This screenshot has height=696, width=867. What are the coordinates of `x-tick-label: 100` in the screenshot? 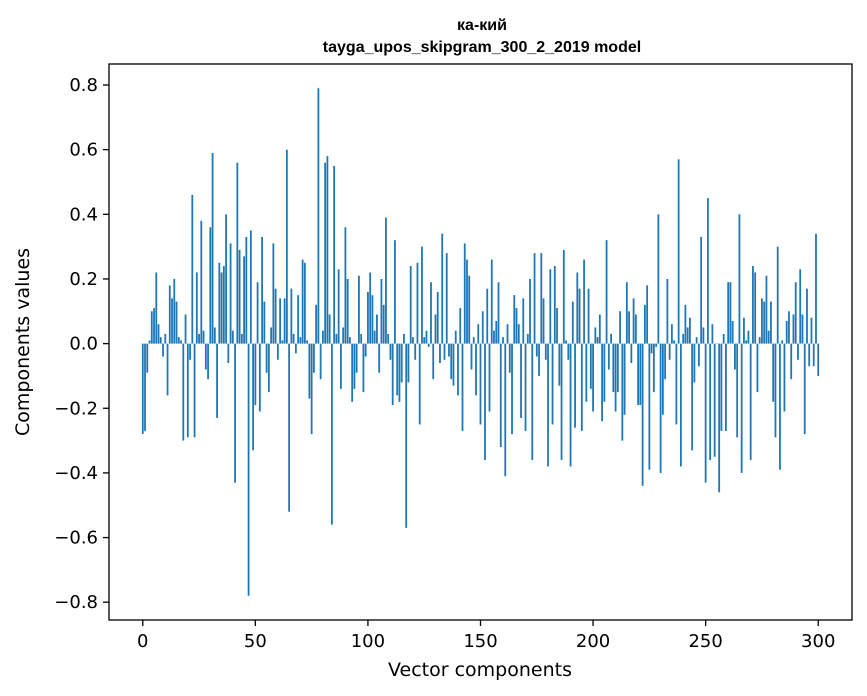 It's located at (368, 641).